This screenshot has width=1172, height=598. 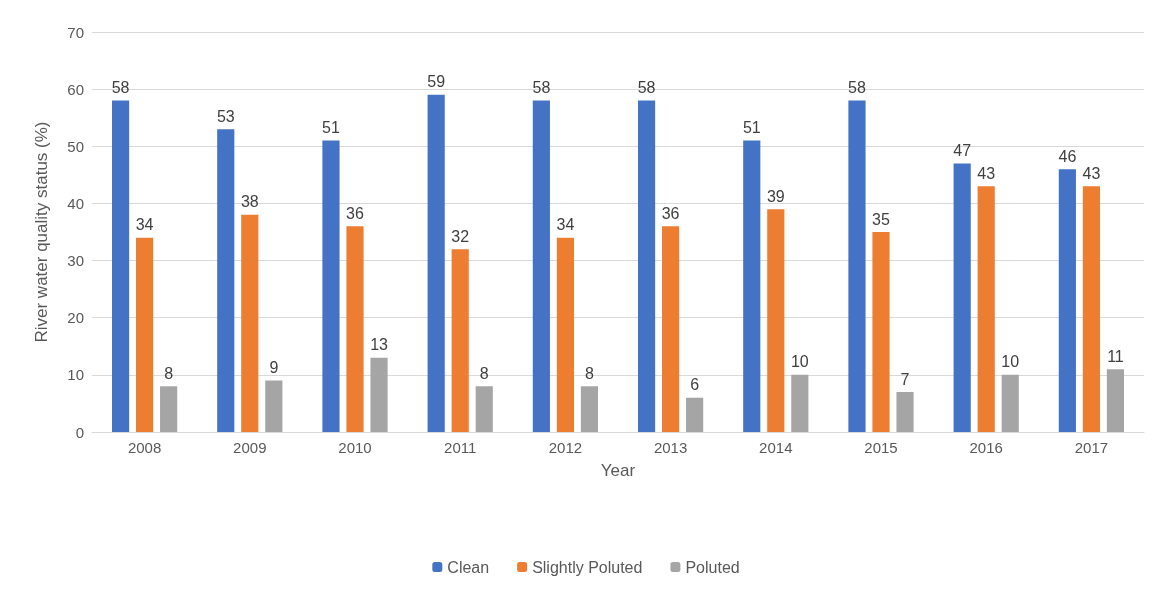 I want to click on y-tick-label: 60, so click(x=75, y=89).